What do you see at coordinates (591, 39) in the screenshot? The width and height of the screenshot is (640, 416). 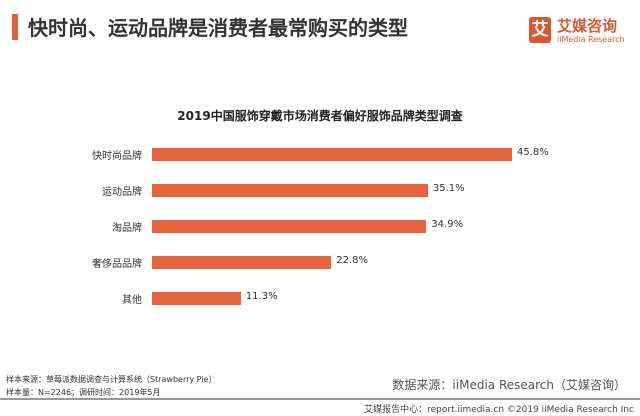 I see `logo-text-en: iiMedia Research` at bounding box center [591, 39].